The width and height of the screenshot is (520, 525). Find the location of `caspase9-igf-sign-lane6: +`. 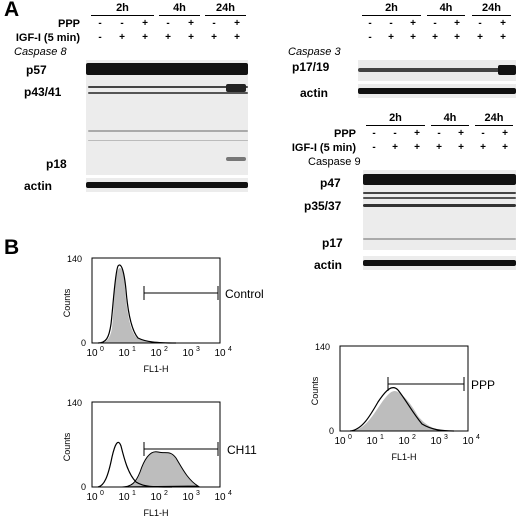

caspase9-igf-sign-lane6: + is located at coordinates (483, 147).